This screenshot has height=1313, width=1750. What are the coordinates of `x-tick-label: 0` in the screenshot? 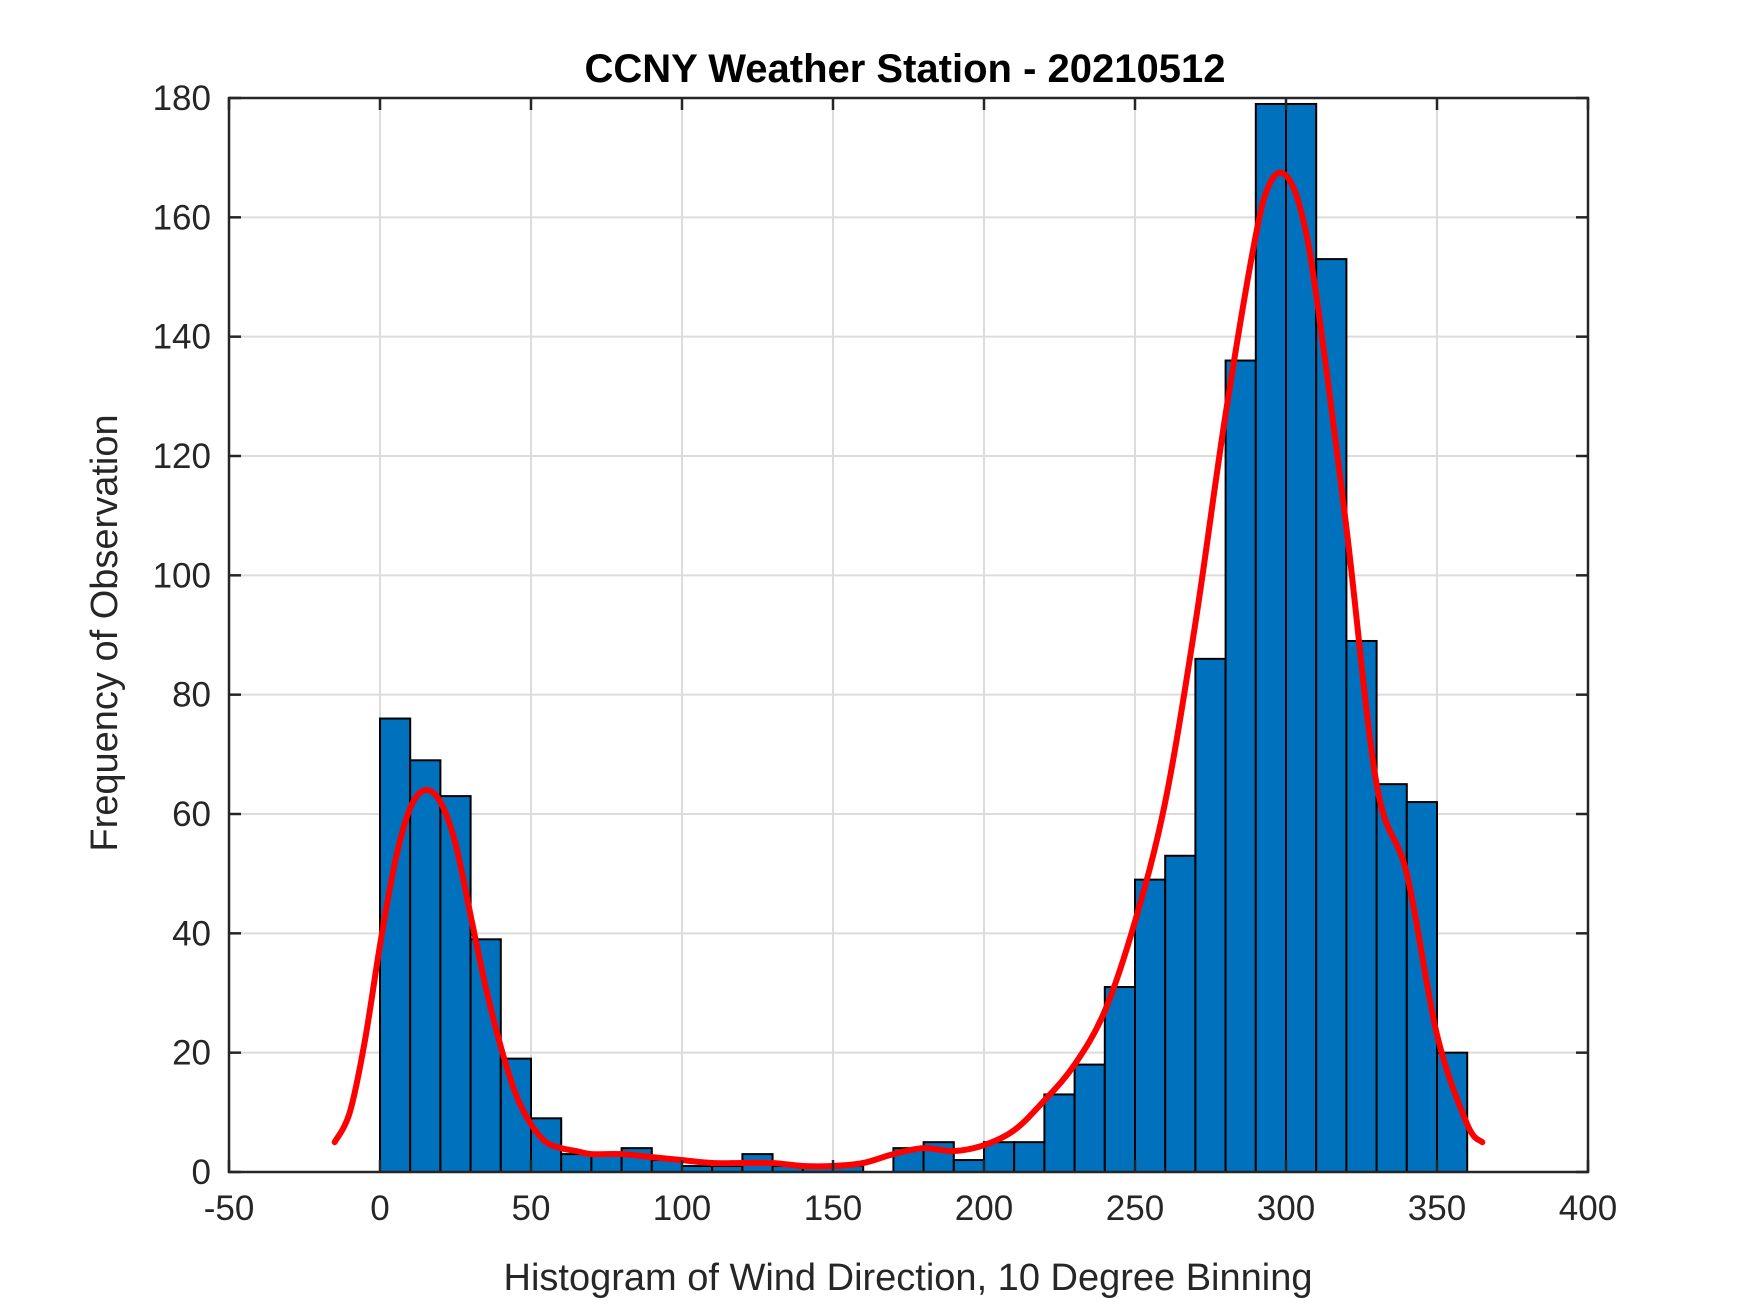 It's located at (379, 1208).